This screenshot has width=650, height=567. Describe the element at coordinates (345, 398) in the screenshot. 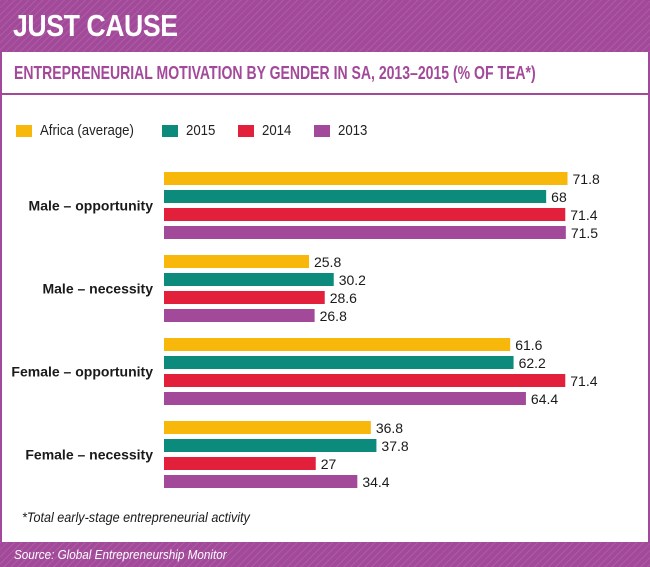

I see `bar-female-opportunity-2013` at that location.